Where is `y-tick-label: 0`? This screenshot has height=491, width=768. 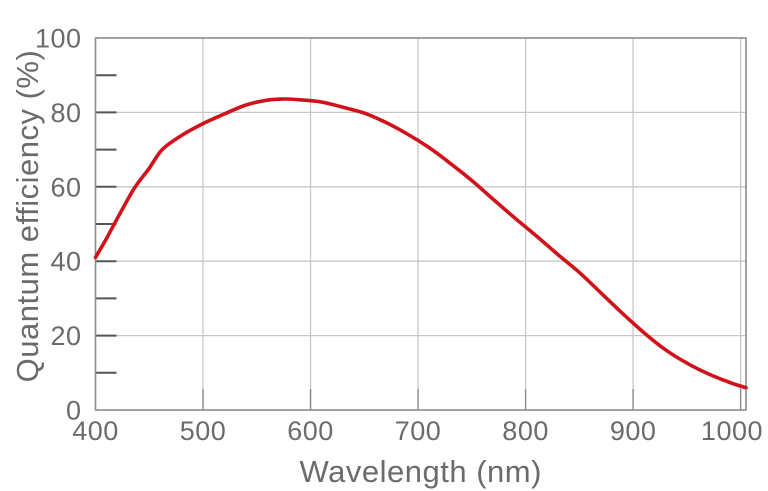 y-tick-label: 0 is located at coordinates (74, 411).